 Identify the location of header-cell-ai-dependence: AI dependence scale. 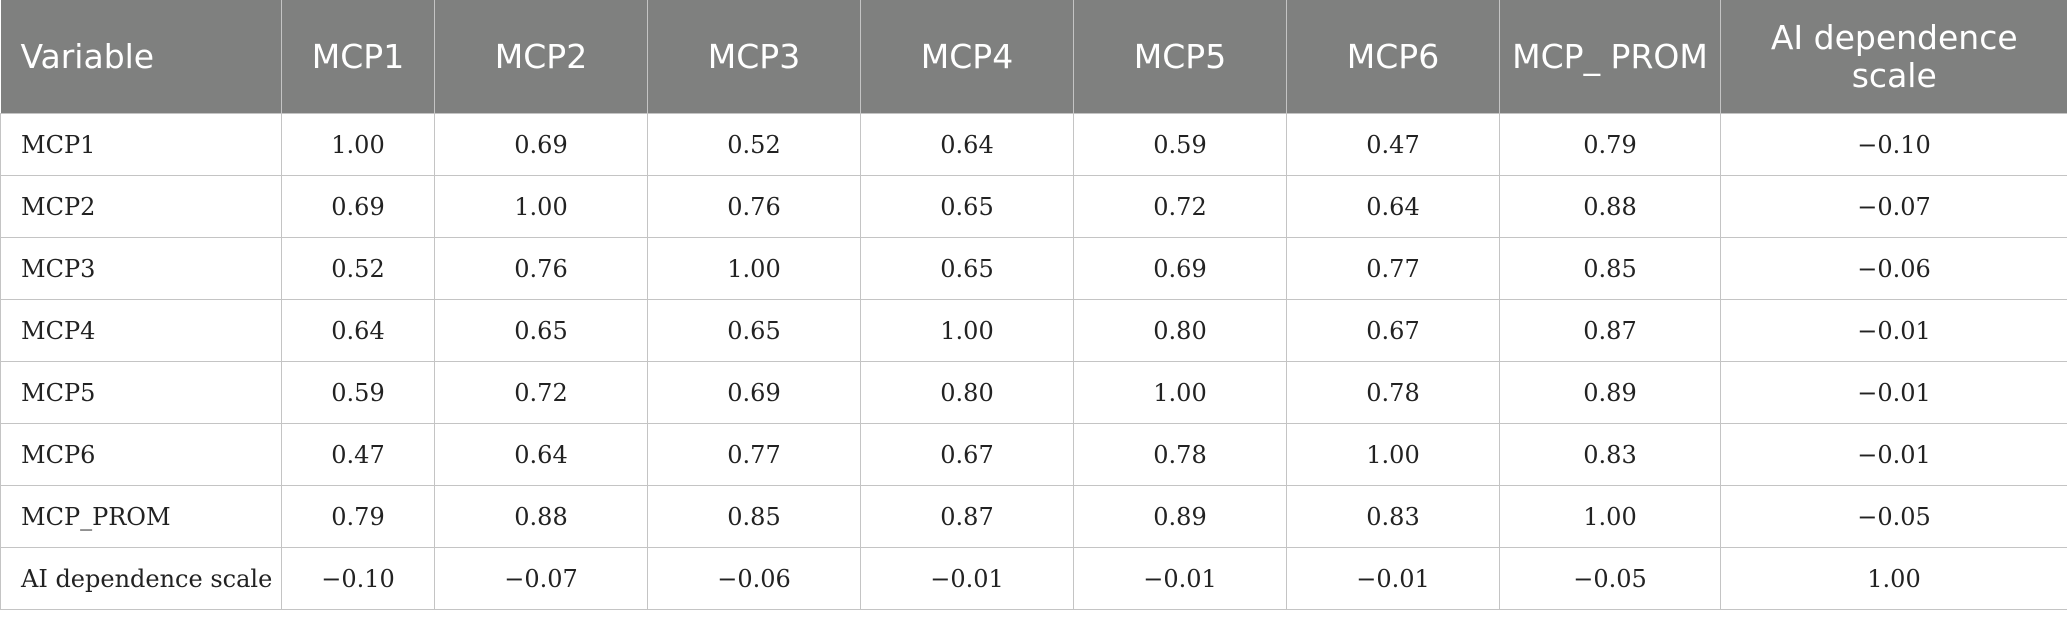
(1893, 57).